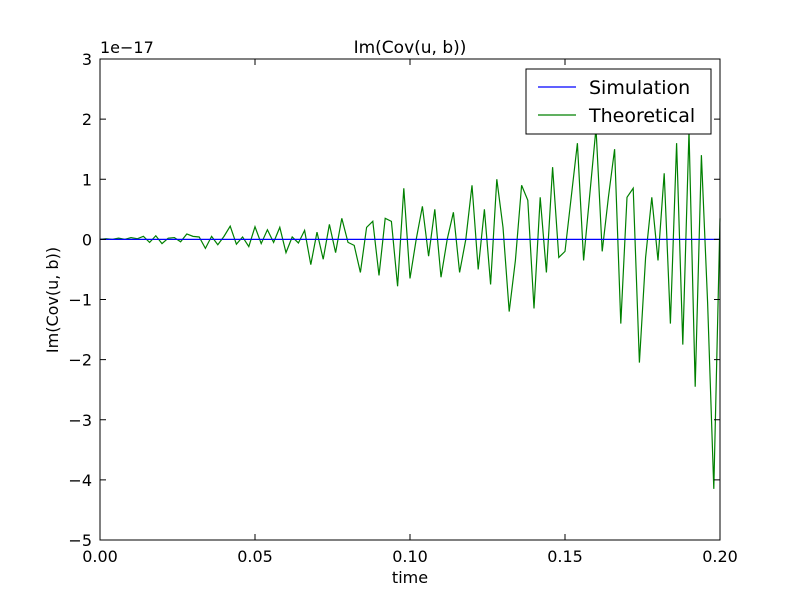 The height and width of the screenshot is (600, 800). What do you see at coordinates (52, 300) in the screenshot?
I see `y-axis-label: Im(Cov(u, b))` at bounding box center [52, 300].